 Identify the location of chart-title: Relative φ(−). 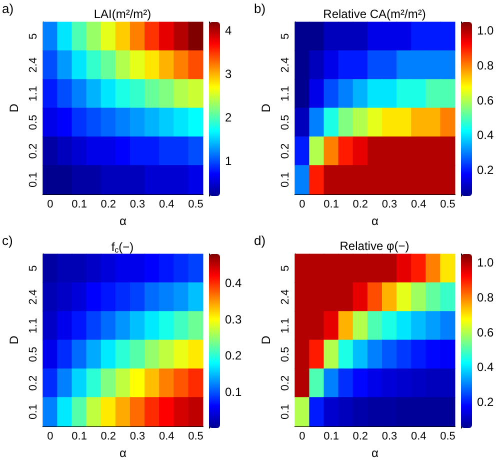
(375, 246).